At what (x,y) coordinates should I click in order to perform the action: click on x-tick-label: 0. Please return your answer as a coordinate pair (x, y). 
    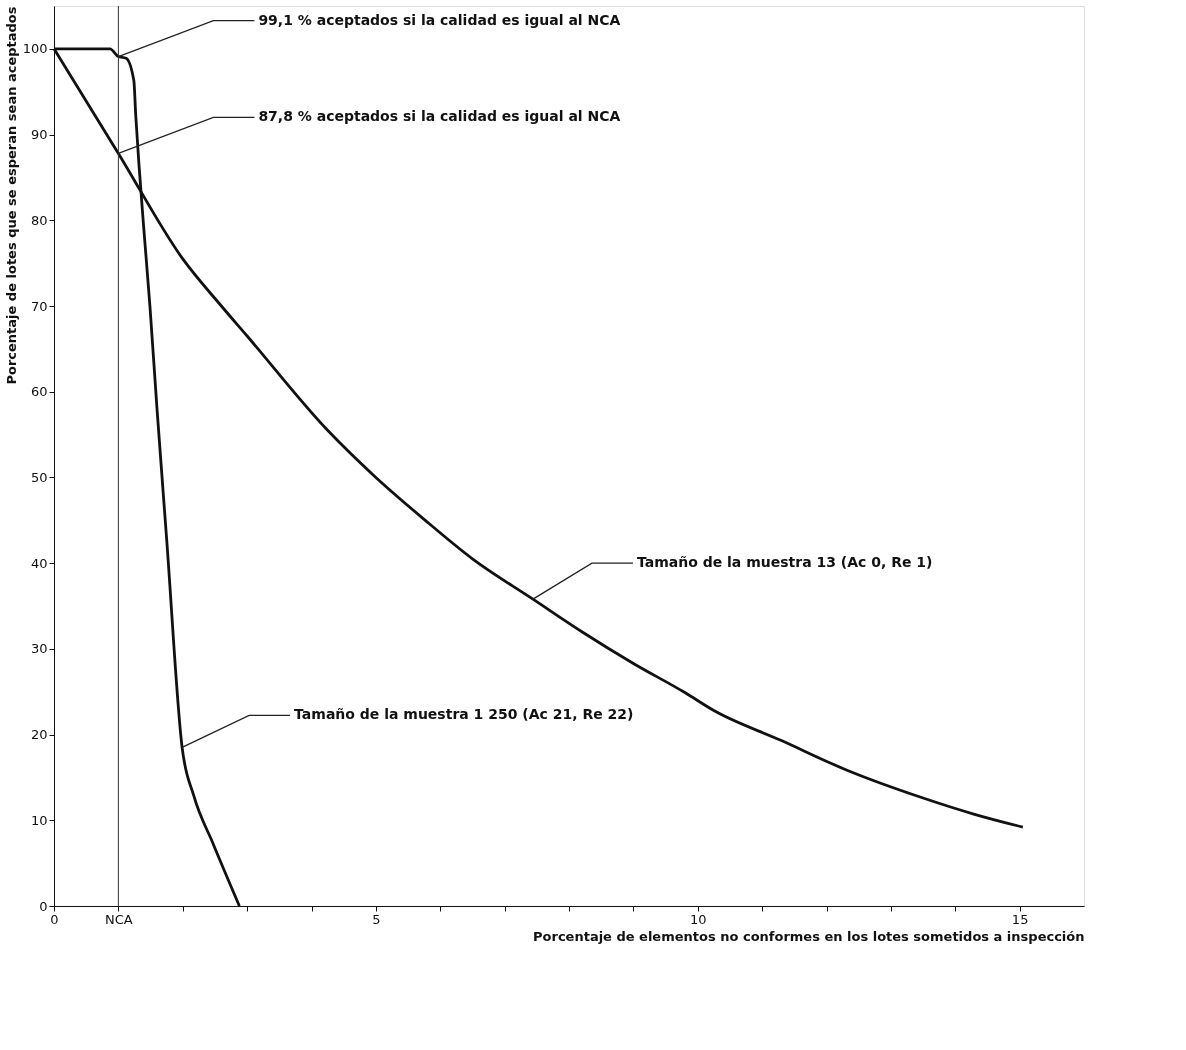
    Looking at the image, I should click on (54, 919).